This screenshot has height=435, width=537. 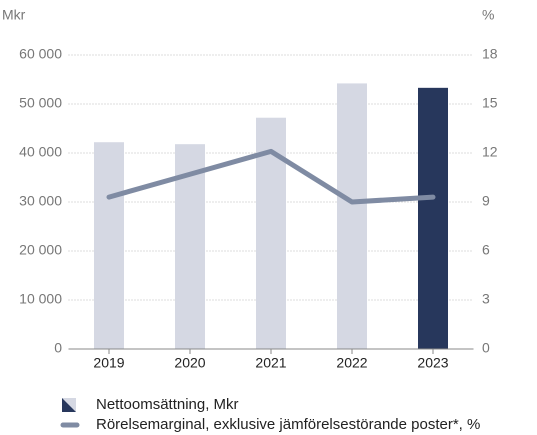 What do you see at coordinates (270, 363) in the screenshot?
I see `x-tick-label: 2021` at bounding box center [270, 363].